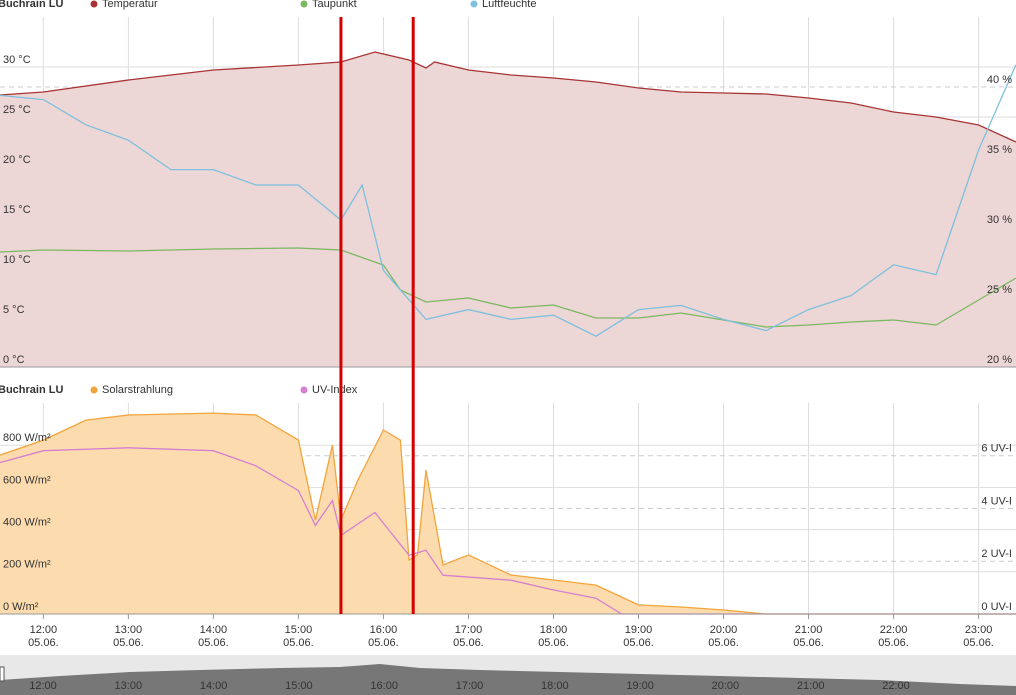  What do you see at coordinates (214, 630) in the screenshot?
I see `x-tick-label: 14:00` at bounding box center [214, 630].